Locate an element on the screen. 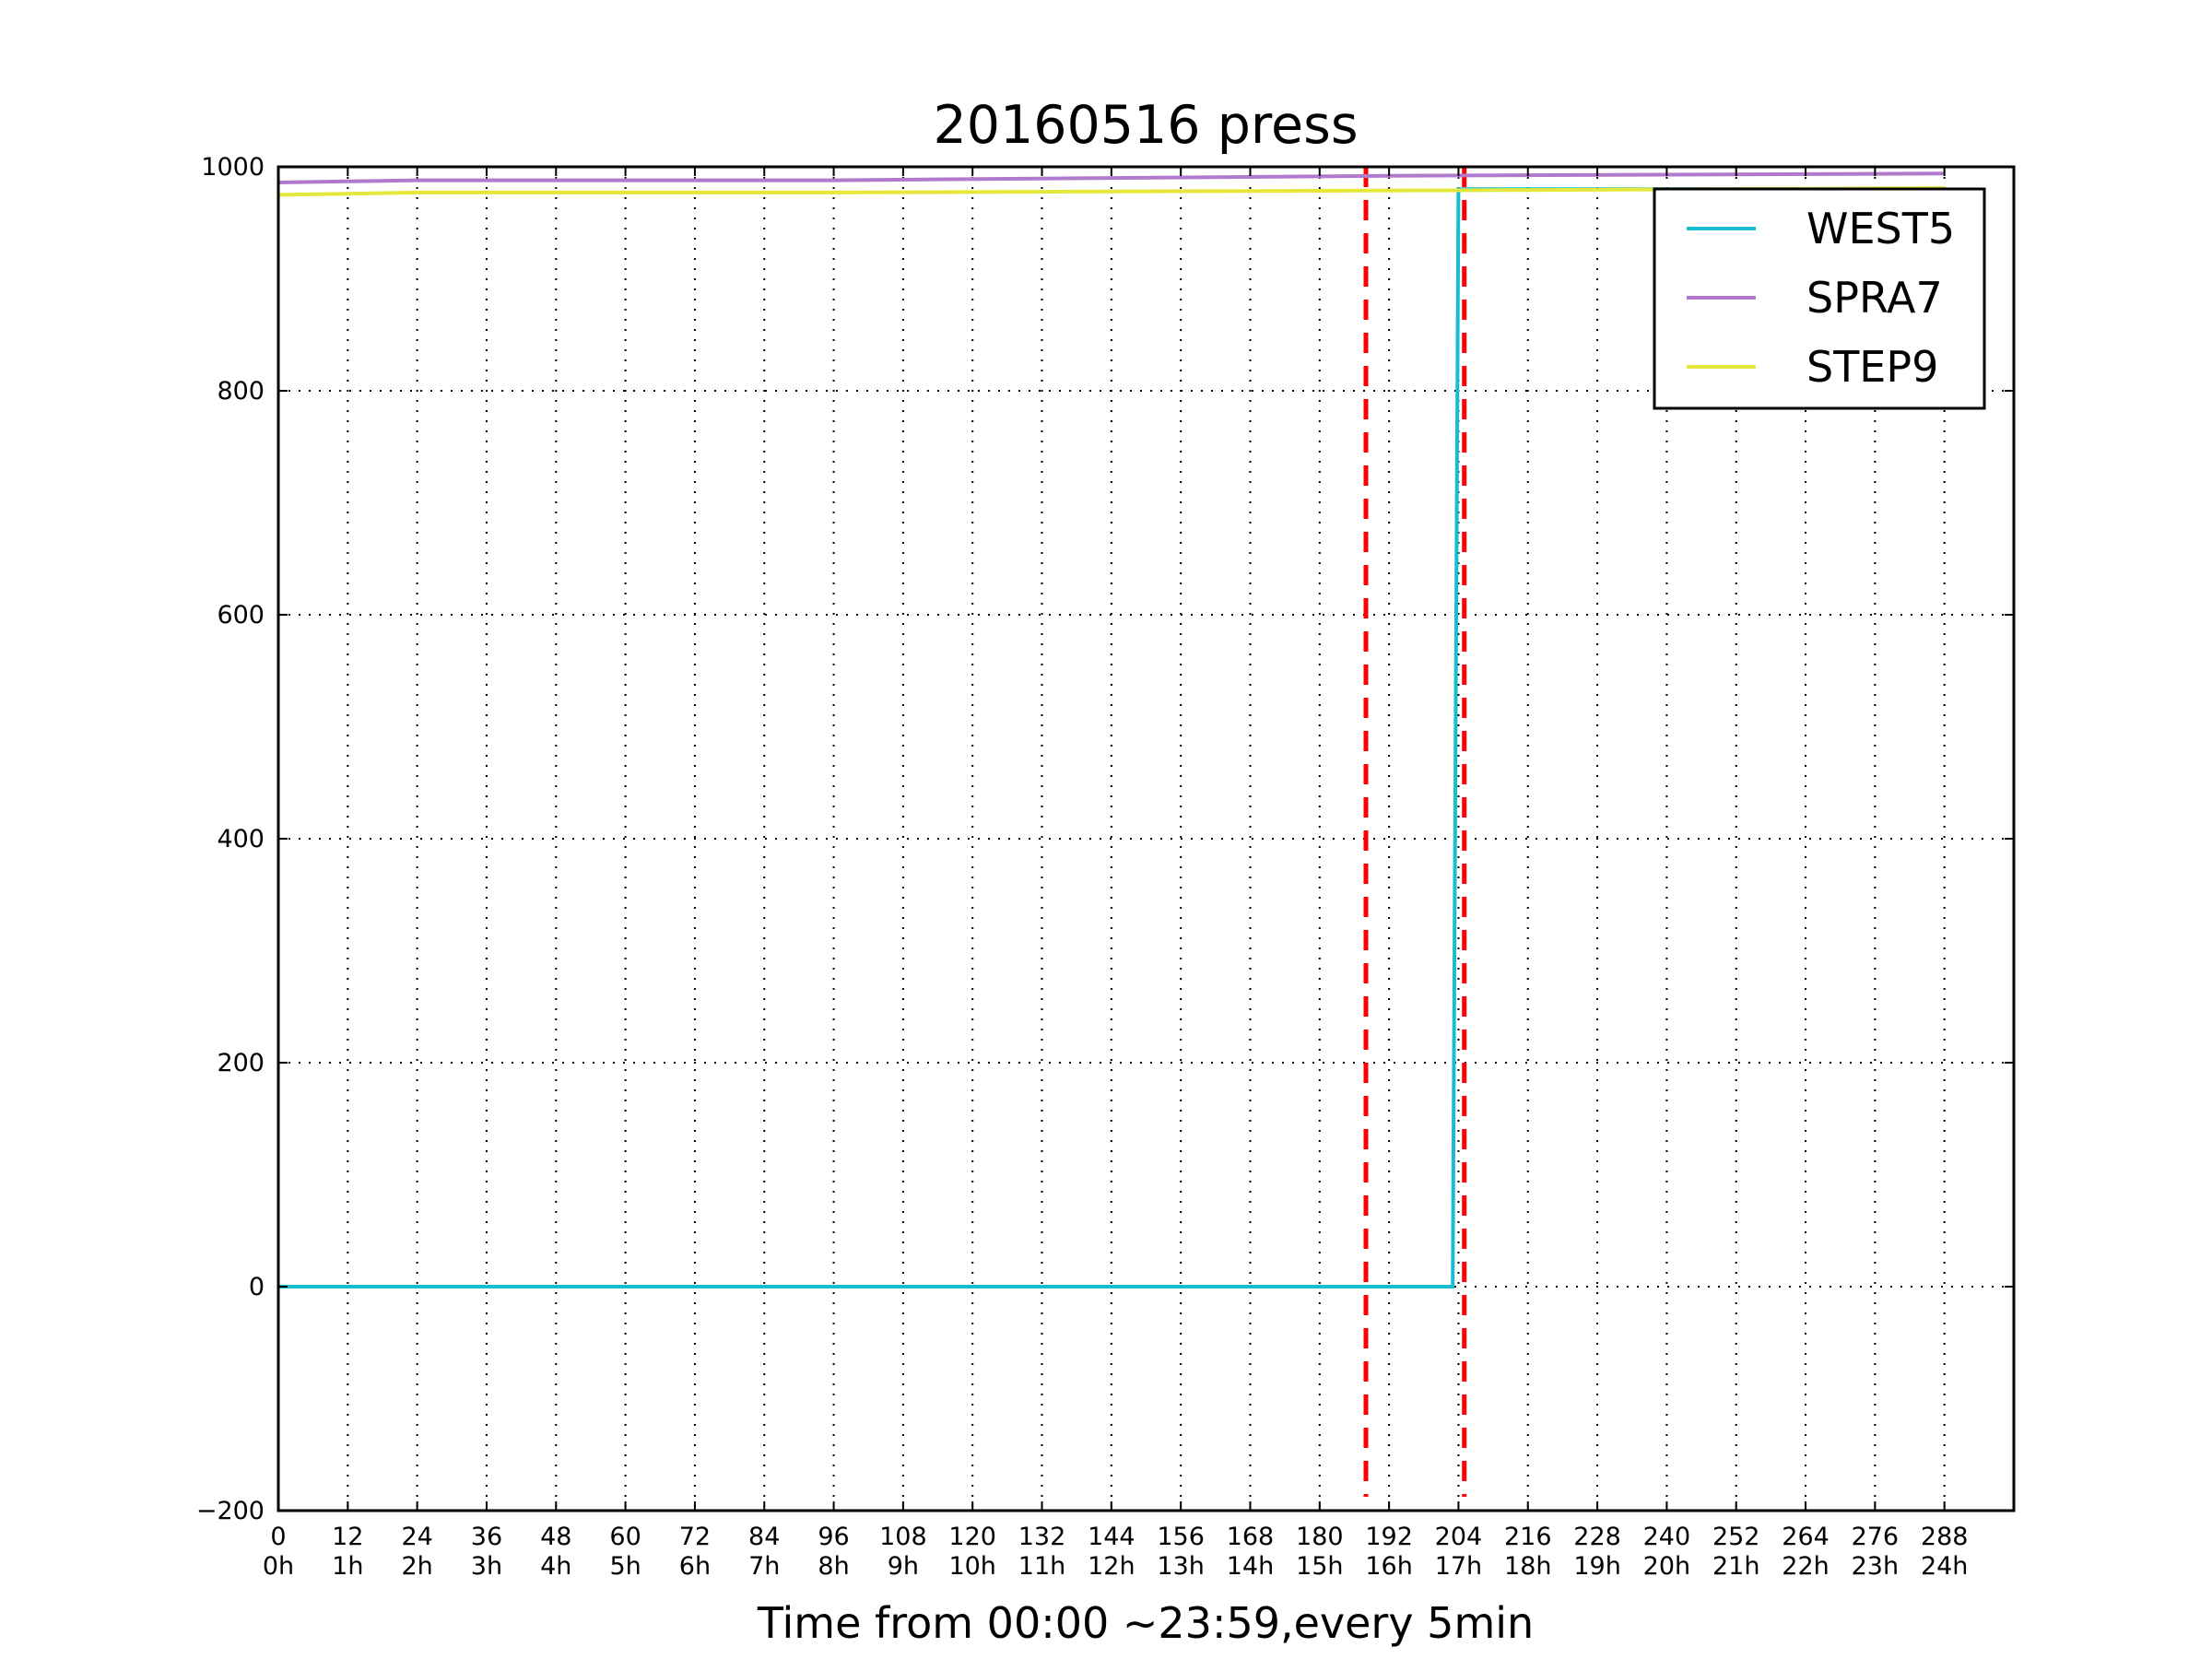  x-tick-label: 12 is located at coordinates (347, 1537).